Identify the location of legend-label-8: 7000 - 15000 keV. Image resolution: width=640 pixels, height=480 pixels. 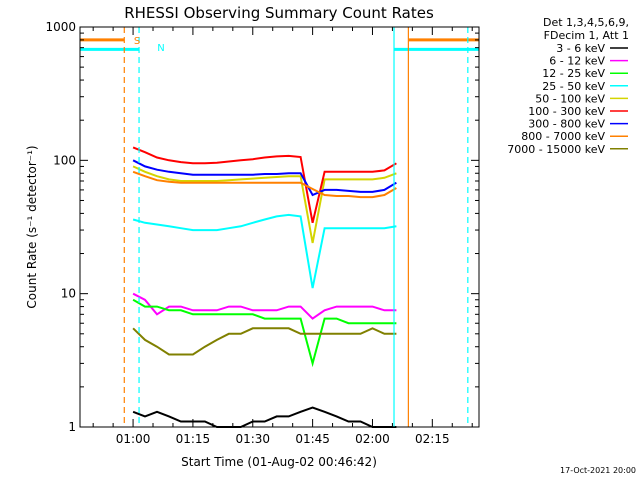
(556, 149).